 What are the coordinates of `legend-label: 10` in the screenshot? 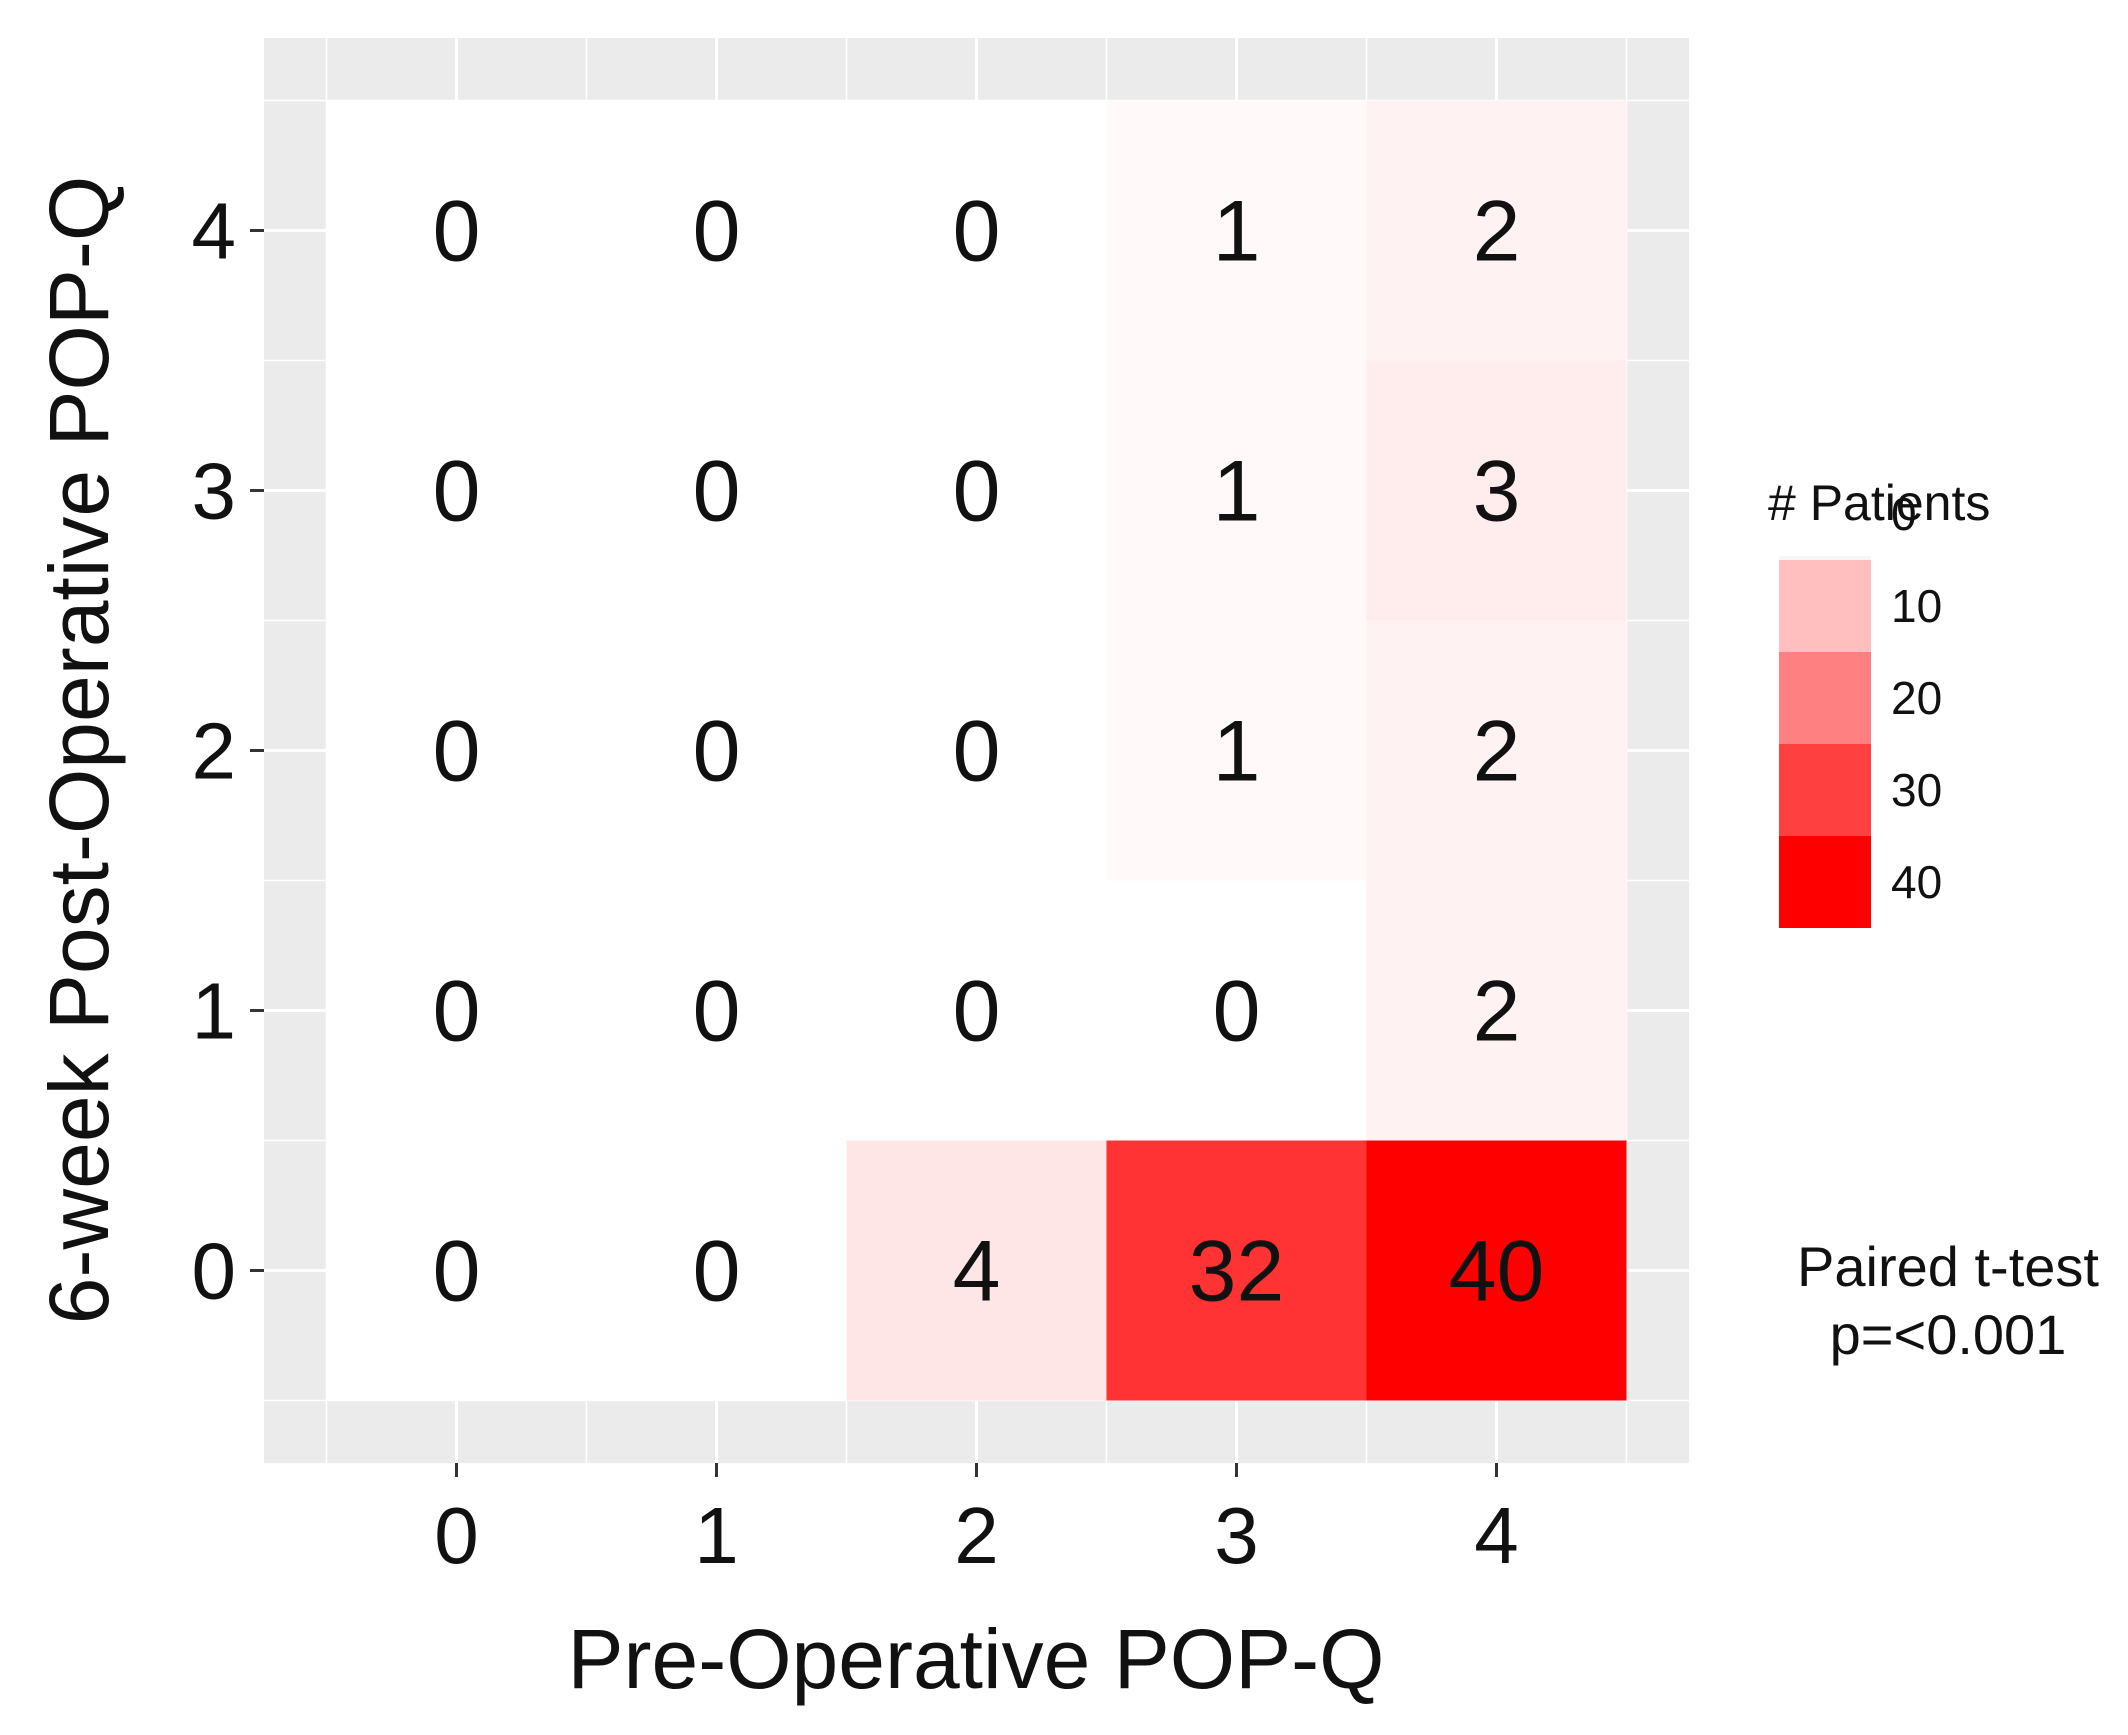 It's located at (1916, 606).